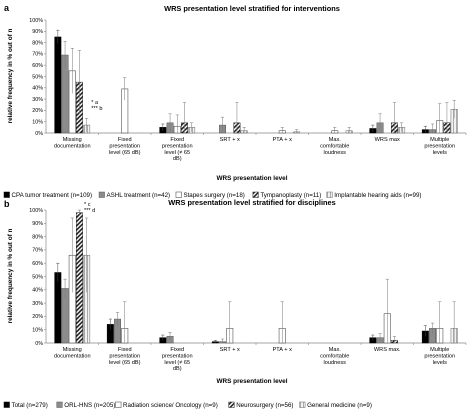  I want to click on legend-label: ASHL treatment (n=42), so click(139, 195).